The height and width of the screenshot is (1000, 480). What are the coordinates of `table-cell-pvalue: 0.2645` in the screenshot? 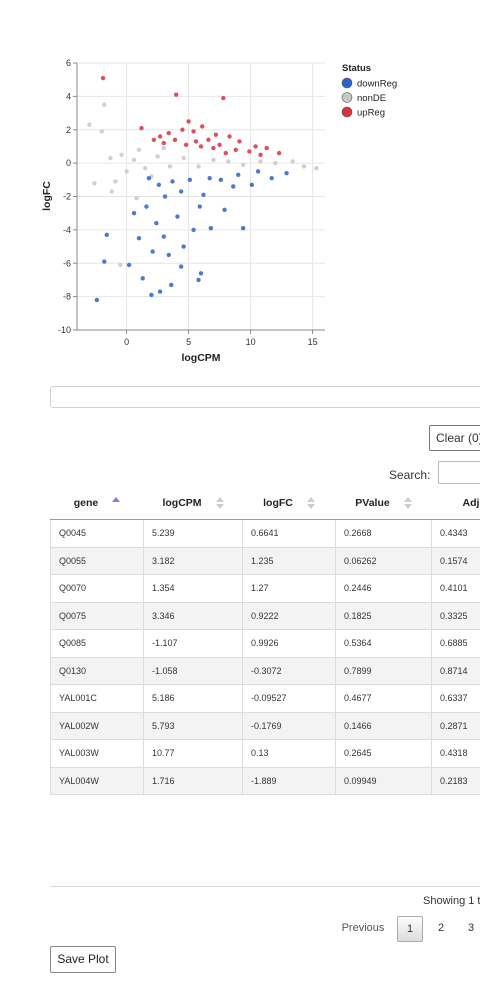 It's located at (383, 753).